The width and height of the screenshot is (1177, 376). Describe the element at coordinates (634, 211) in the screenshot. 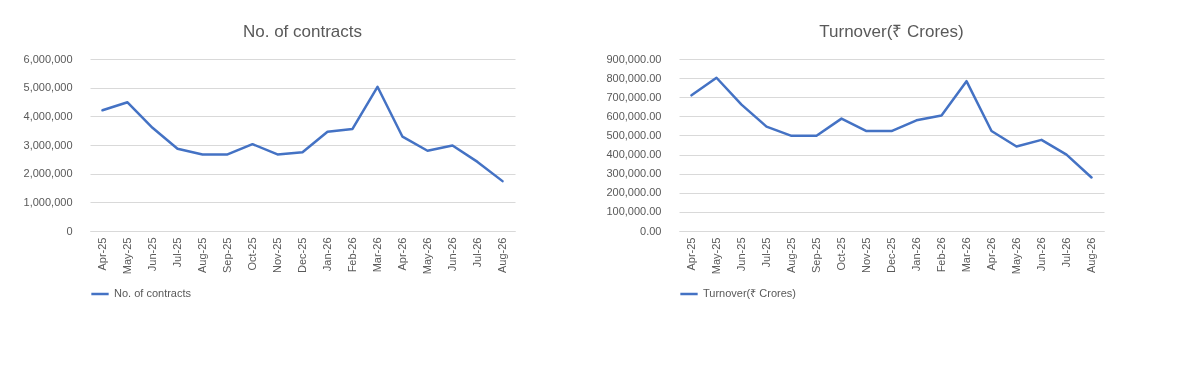

I see `y-tick-label: 100,000.00` at that location.